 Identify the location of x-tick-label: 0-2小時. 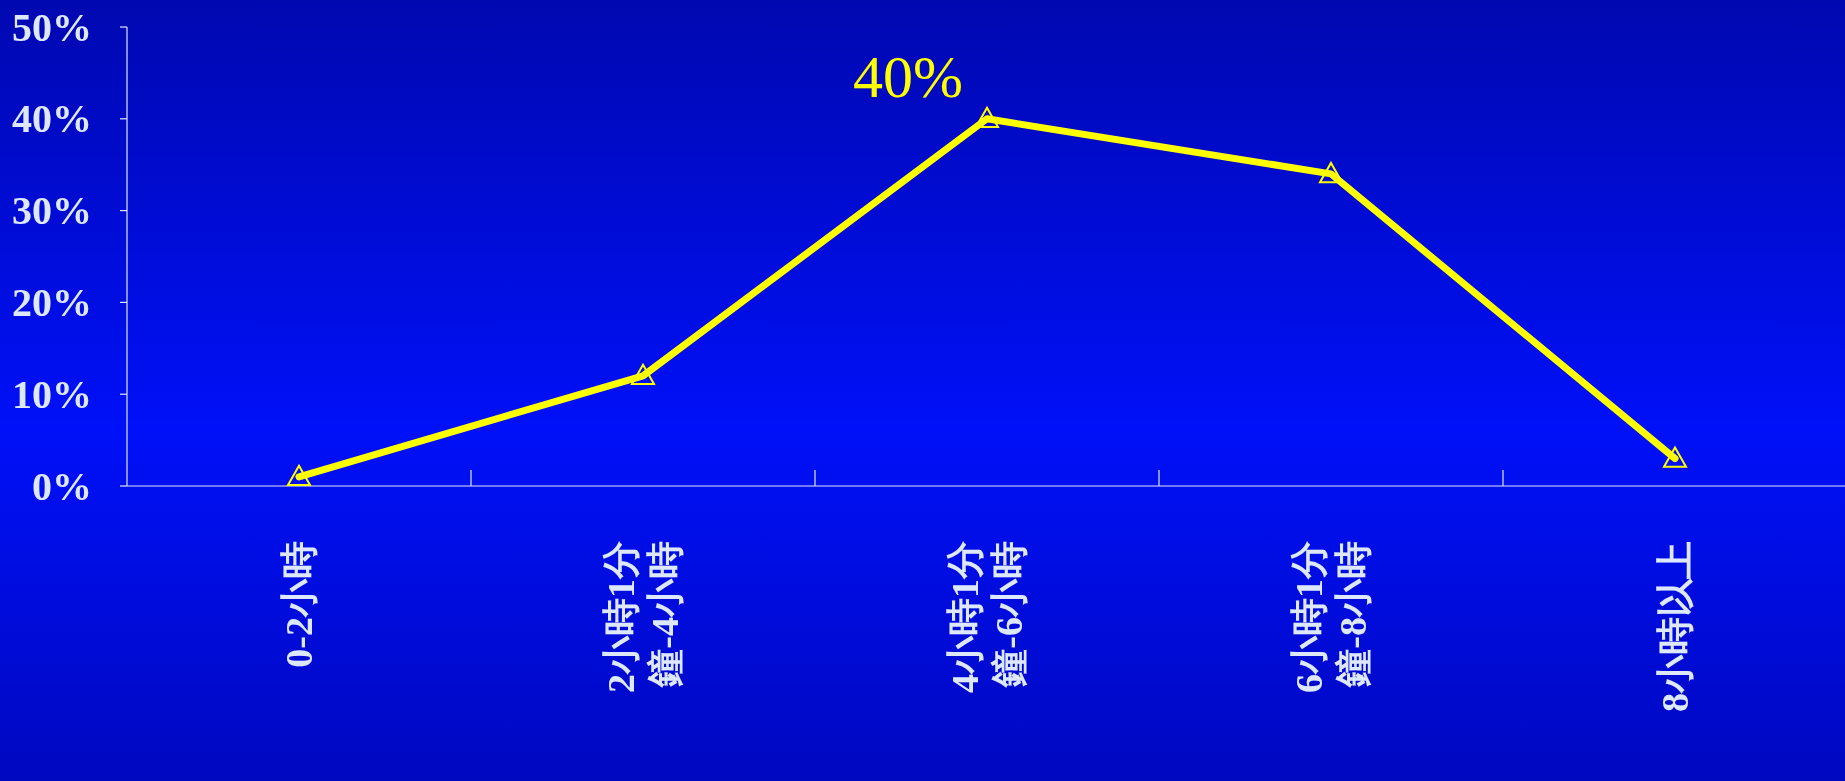
(299, 604).